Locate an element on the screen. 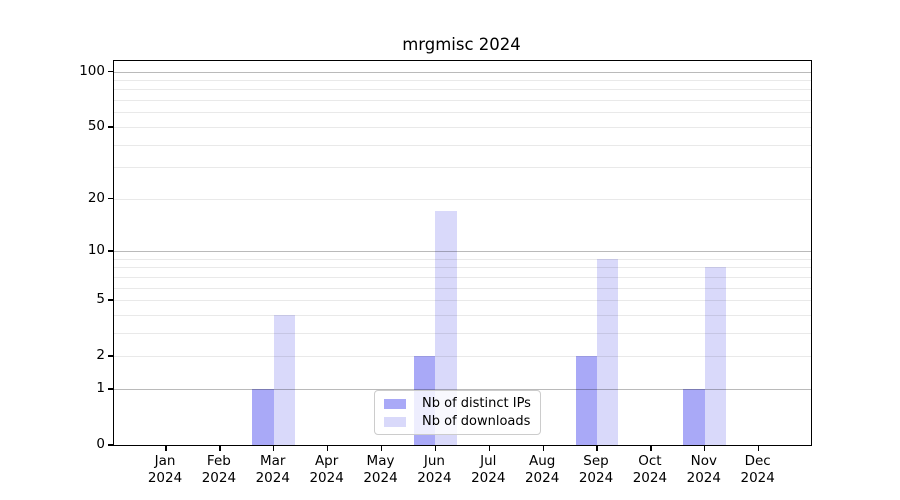 This screenshot has height=500, width=900. legend-swatch-distinct-ips is located at coordinates (395, 403).